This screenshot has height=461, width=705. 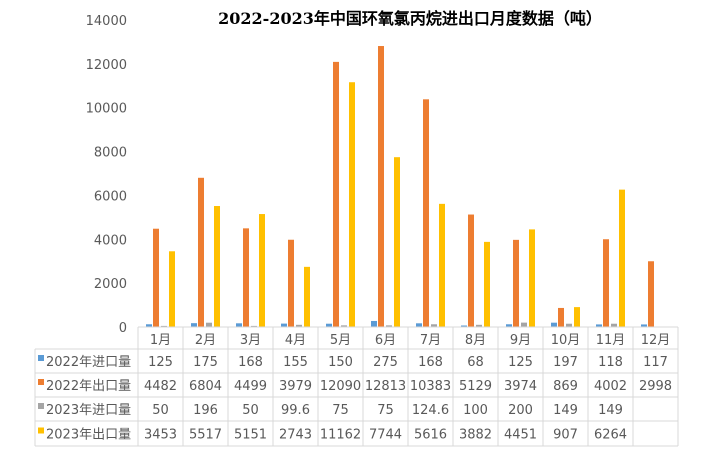 What do you see at coordinates (246, 277) in the screenshot?
I see `bar-2-3月` at bounding box center [246, 277].